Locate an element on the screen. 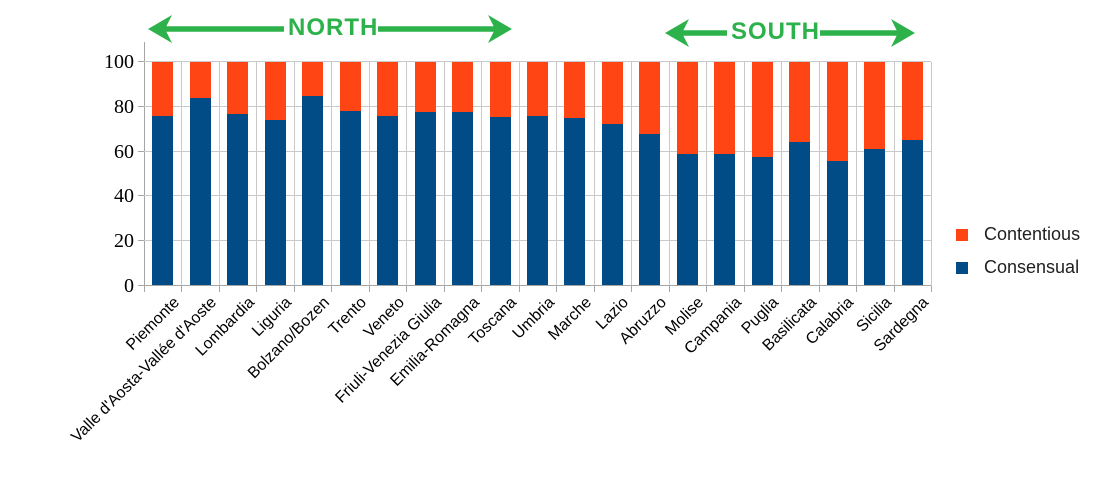 The height and width of the screenshot is (501, 1098). north-arrow-right is located at coordinates (445, 29).